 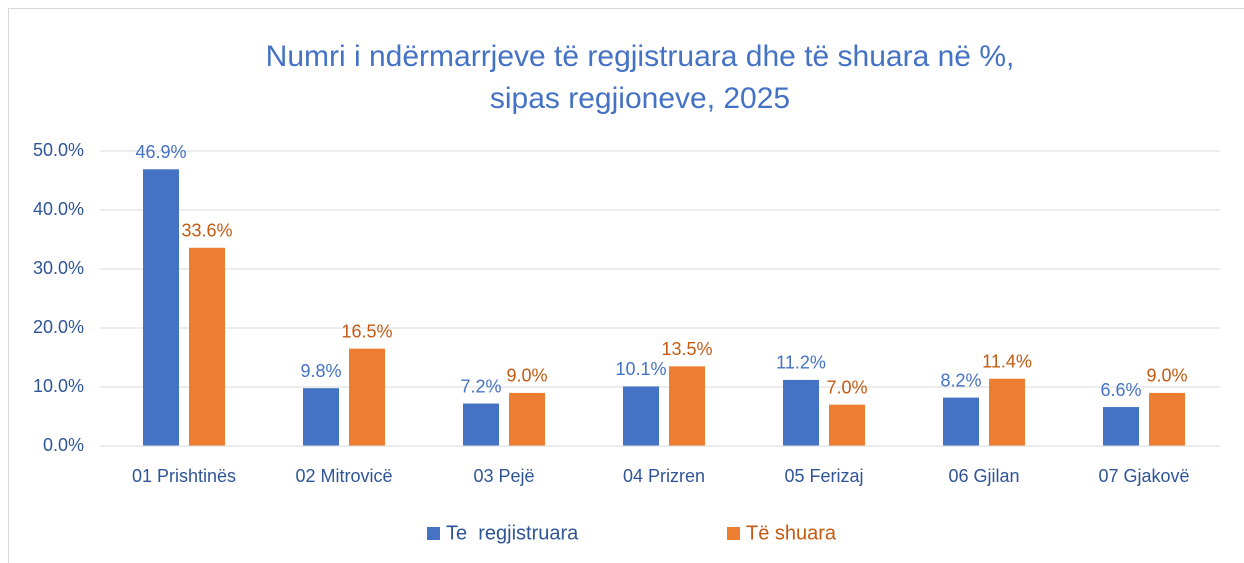 What do you see at coordinates (58, 150) in the screenshot?
I see `y-tick-label: 50.0%` at bounding box center [58, 150].